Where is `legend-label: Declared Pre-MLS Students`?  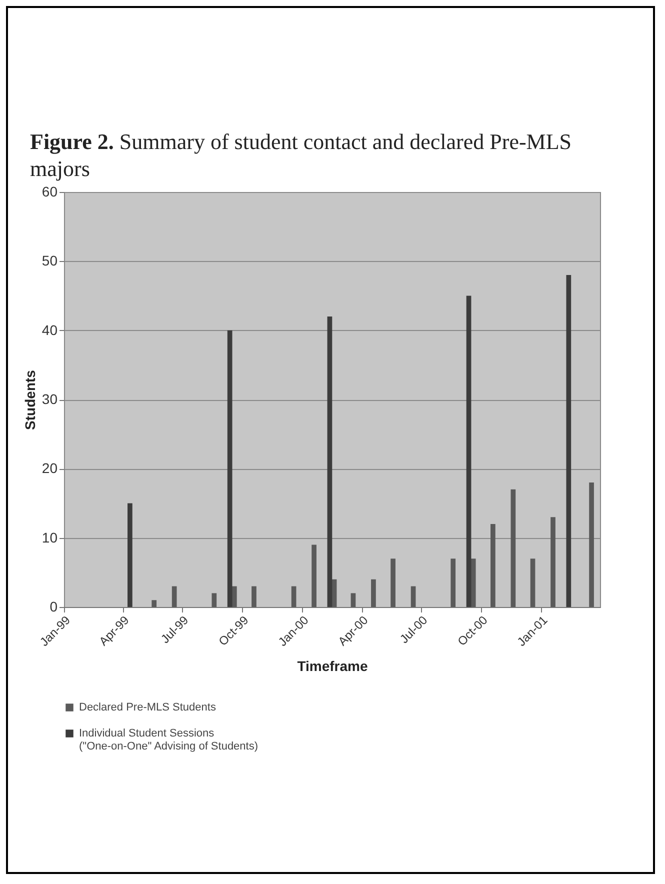 legend-label: Declared Pre-MLS Students is located at coordinates (147, 708).